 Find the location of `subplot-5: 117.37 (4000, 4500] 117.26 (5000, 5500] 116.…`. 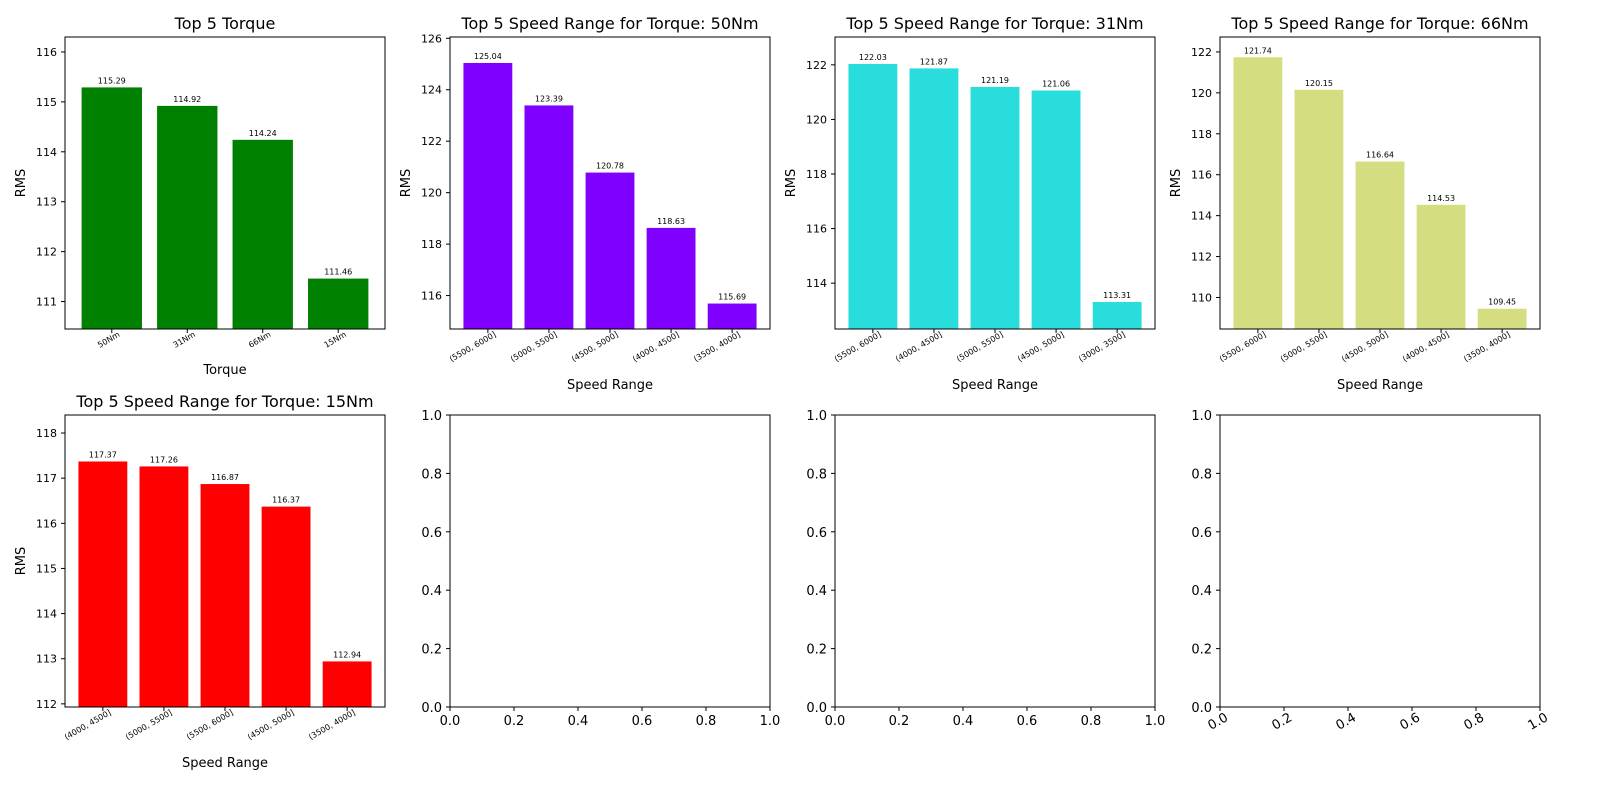

subplot-5: 117.37 (4000, 4500] 117.26 (5000, 5500] 116.… is located at coordinates (200, 581).